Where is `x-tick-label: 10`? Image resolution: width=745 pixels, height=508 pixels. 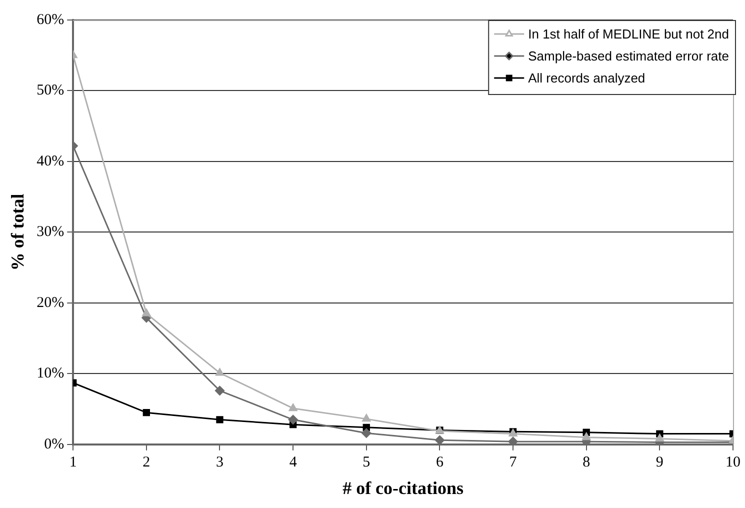
x-tick-label: 10 is located at coordinates (733, 462).